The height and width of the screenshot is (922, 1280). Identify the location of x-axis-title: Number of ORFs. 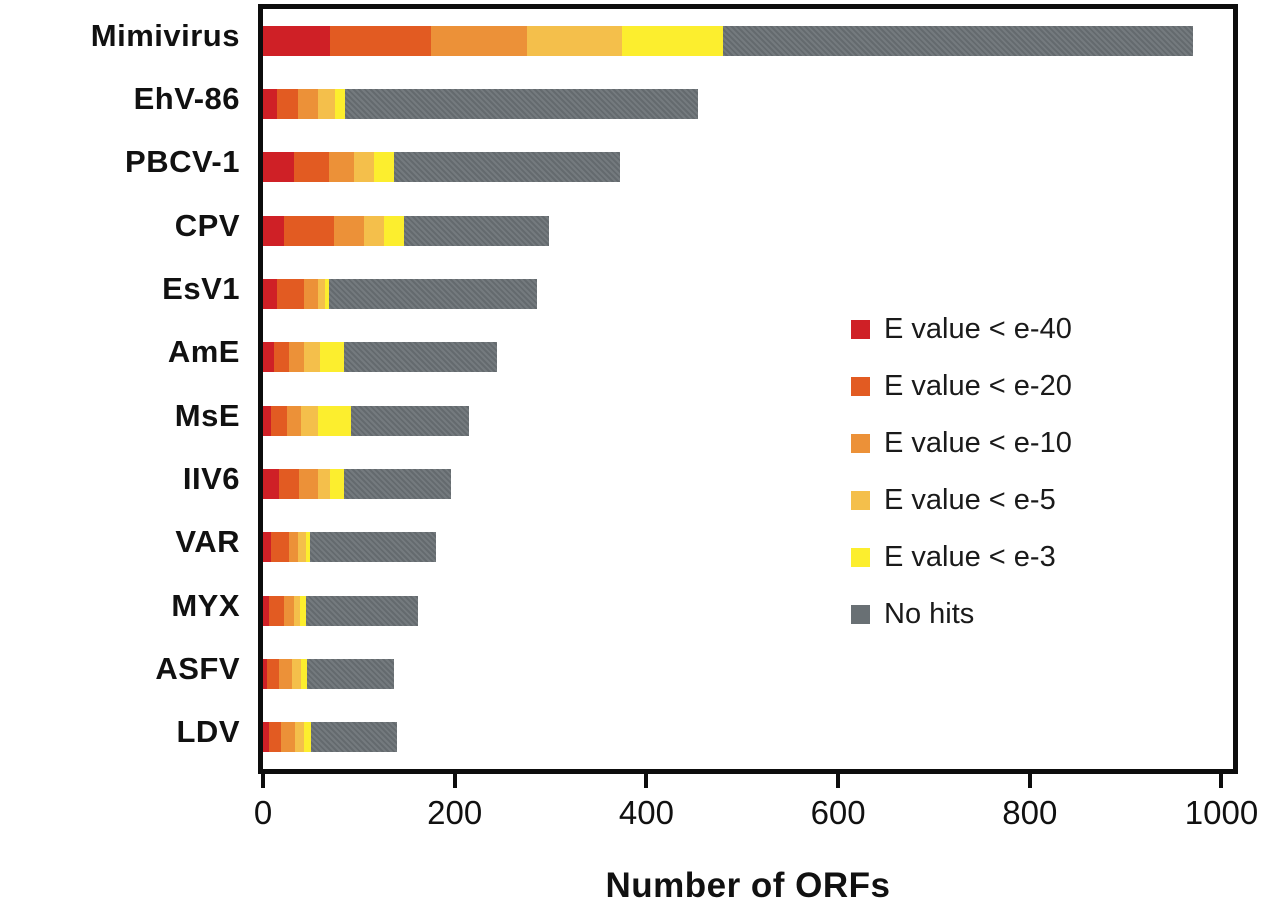
(748, 885).